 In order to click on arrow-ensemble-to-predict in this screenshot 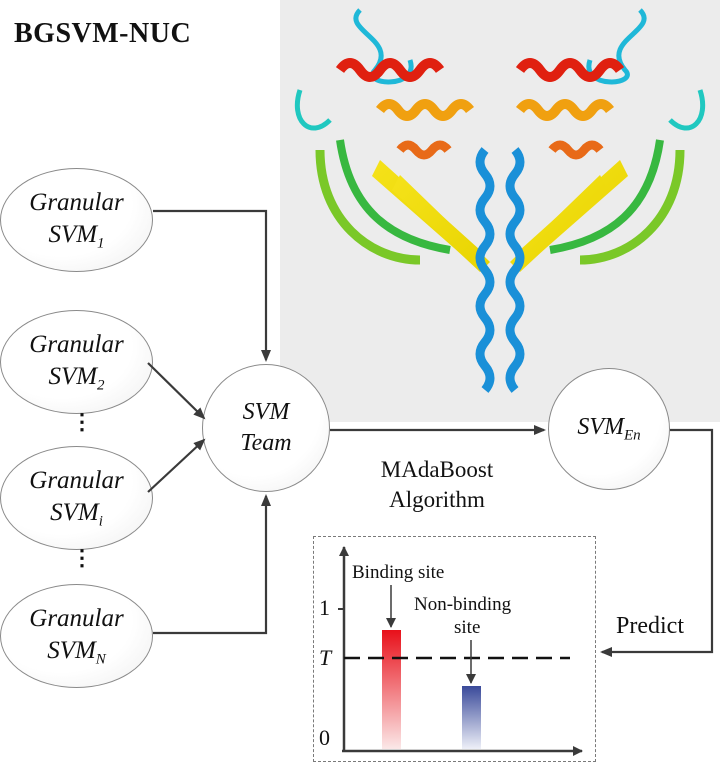, I will do `click(657, 542)`.